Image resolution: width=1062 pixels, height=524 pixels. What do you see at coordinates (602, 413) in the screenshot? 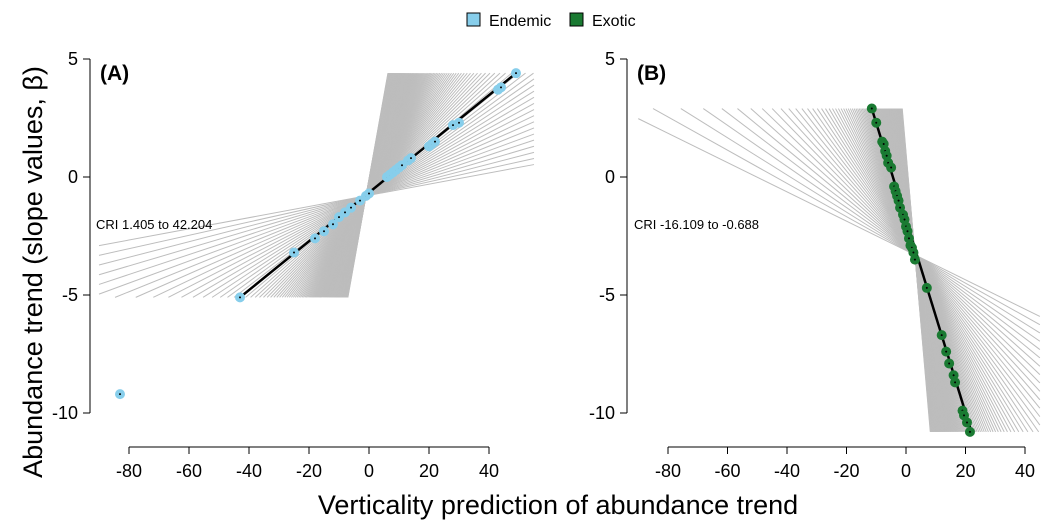
I see `panel-b-y-tick-label: -10` at bounding box center [602, 413].